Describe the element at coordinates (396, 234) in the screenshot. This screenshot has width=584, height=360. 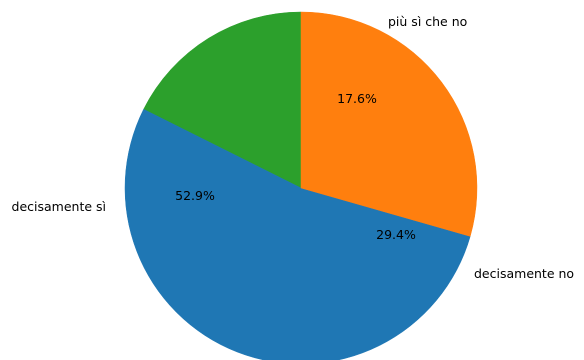
I see `pct-label-decisamente-no: 29.4%` at that location.